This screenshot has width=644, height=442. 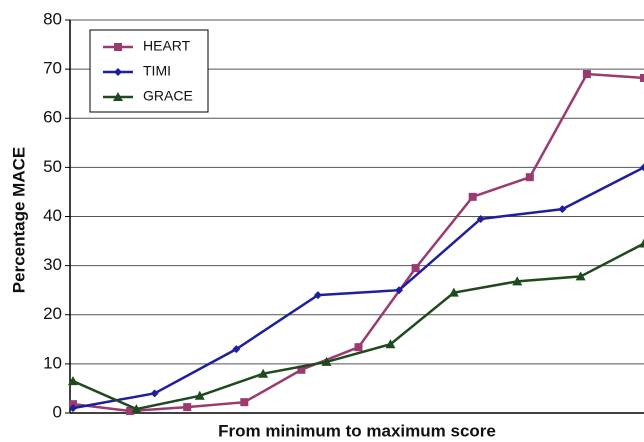 I want to click on legend-label: TIMI, so click(x=157, y=71).